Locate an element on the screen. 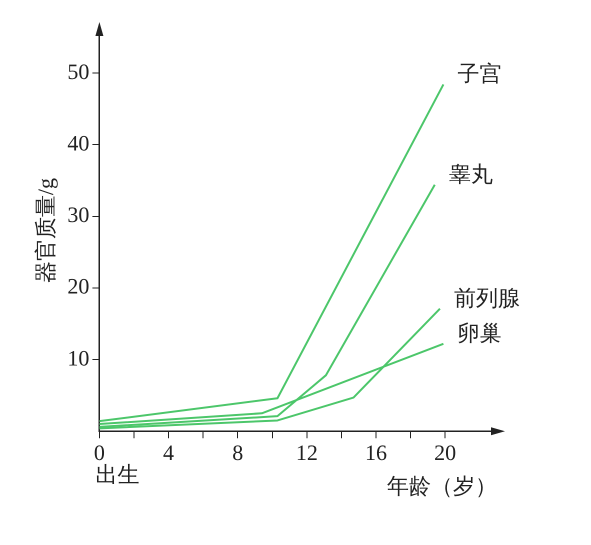 This screenshot has height=545, width=591. x-tick-label: 8 is located at coordinates (238, 453).